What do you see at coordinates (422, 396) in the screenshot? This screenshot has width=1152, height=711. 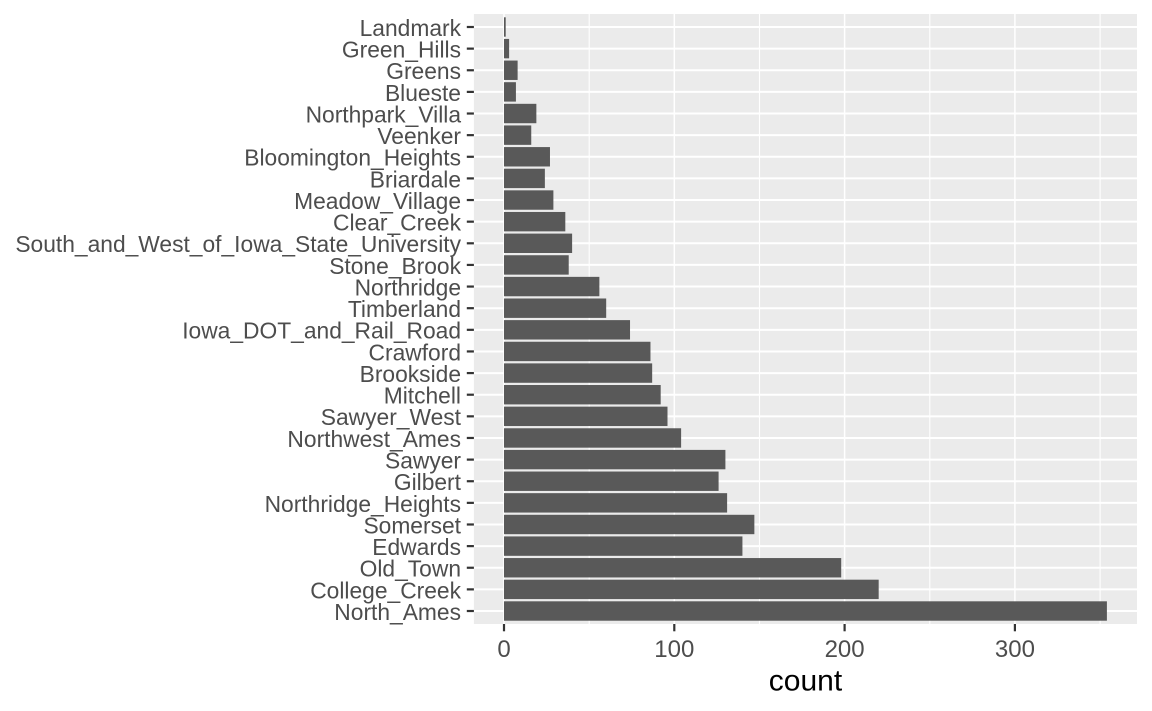 I see `svg-text: Mitchell` at bounding box center [422, 396].